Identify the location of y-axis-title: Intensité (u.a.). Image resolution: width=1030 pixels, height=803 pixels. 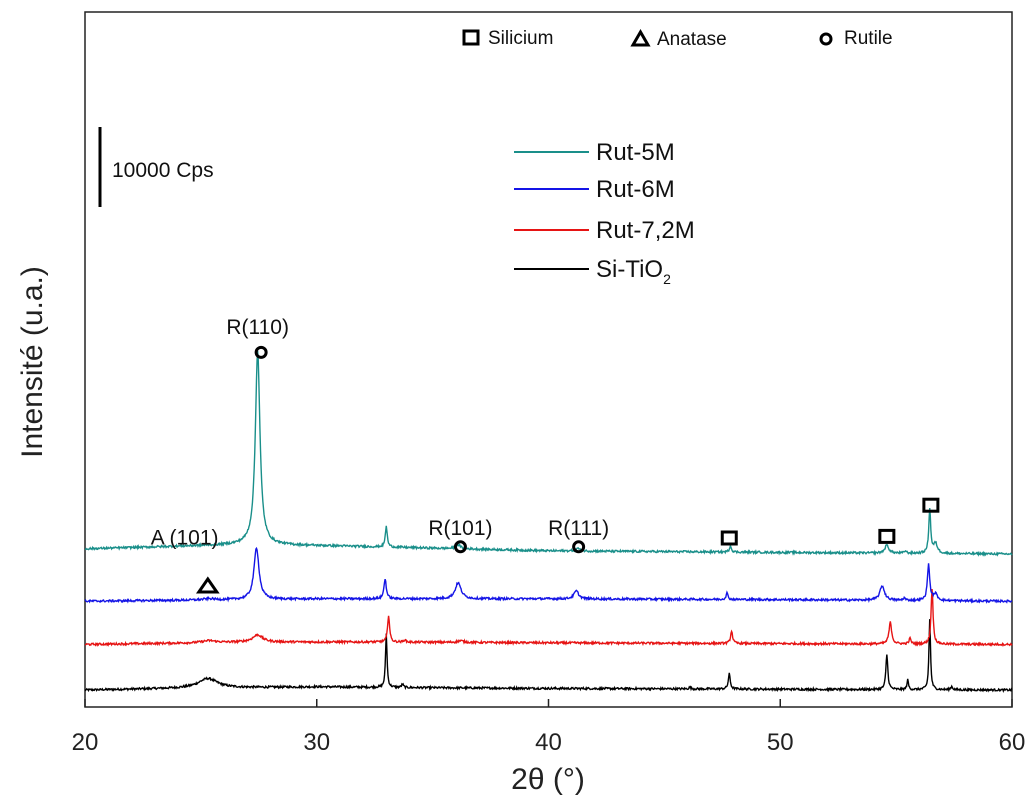
(32, 362).